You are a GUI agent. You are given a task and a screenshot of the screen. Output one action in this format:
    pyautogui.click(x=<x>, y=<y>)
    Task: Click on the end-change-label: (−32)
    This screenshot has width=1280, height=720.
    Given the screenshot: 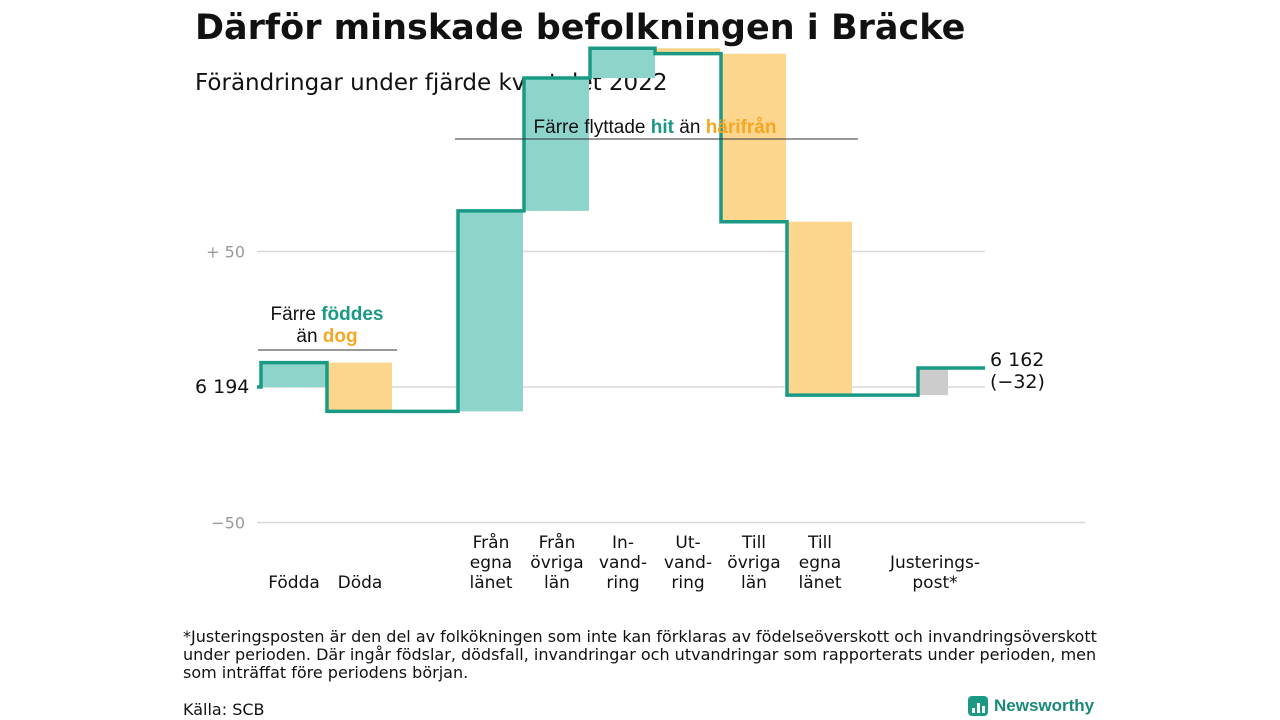 What is the action you would take?
    pyautogui.click(x=1017, y=382)
    